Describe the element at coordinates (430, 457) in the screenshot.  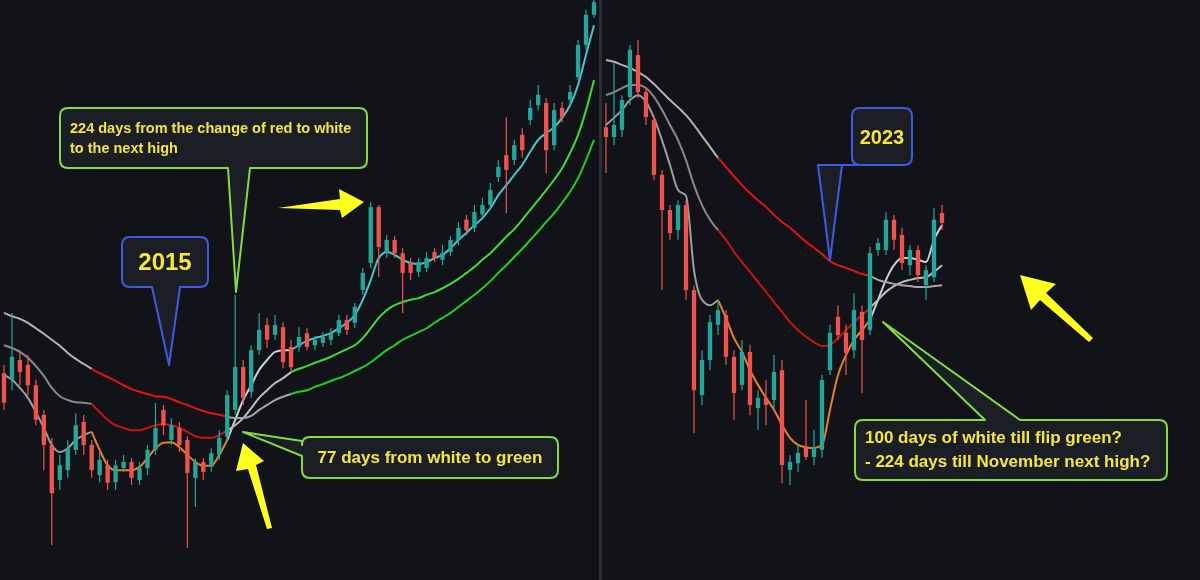
I see `annotation: 77 days from white to green` at that location.